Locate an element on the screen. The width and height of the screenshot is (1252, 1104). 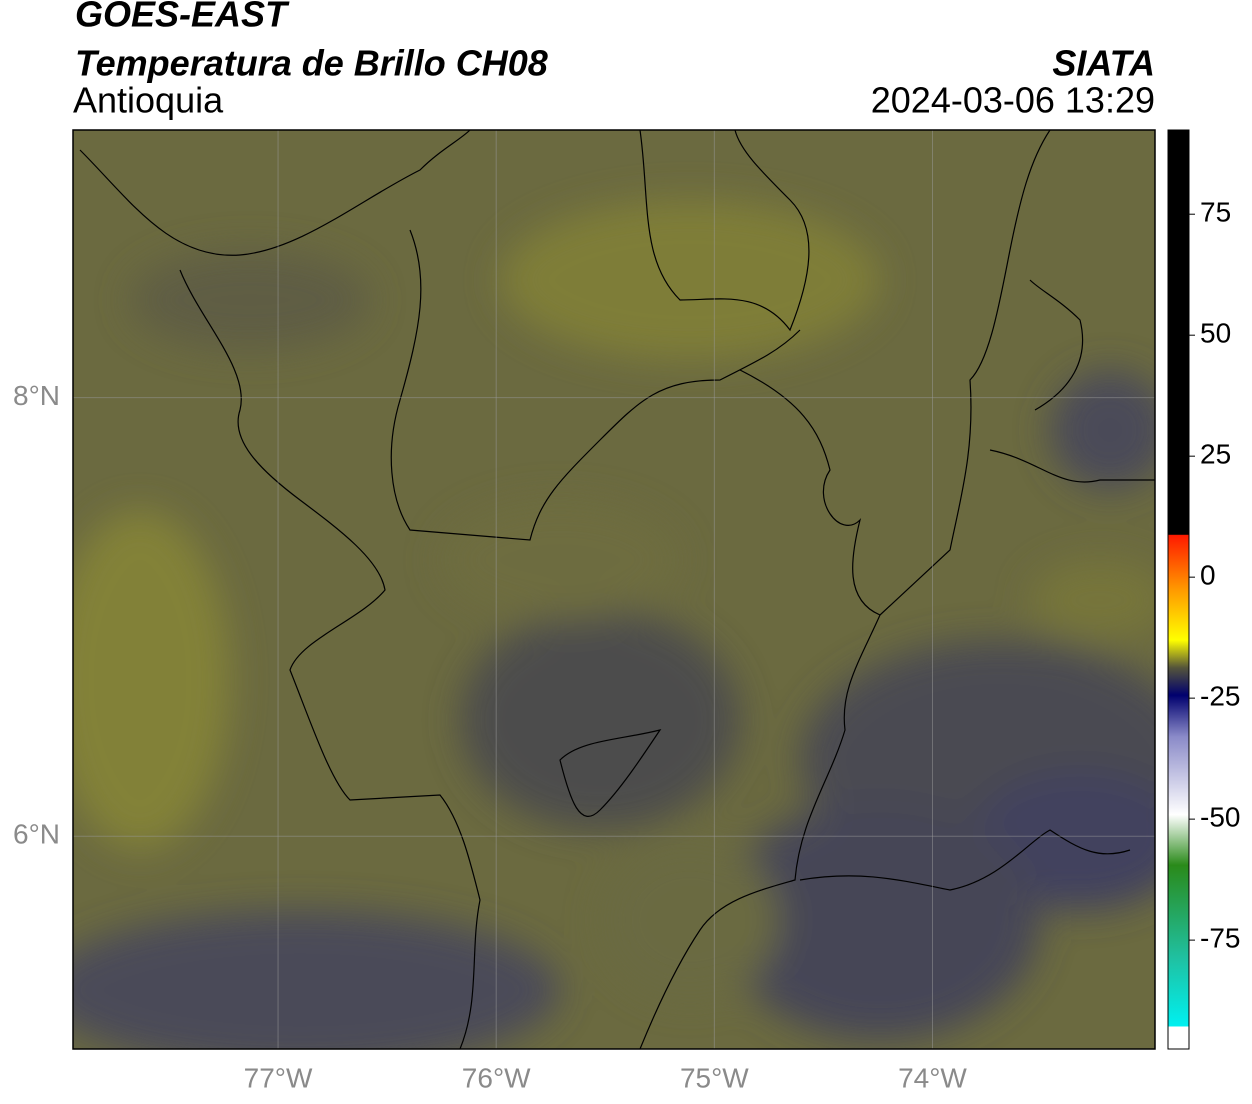
lat-tick-label: 8°N is located at coordinates (36, 395).